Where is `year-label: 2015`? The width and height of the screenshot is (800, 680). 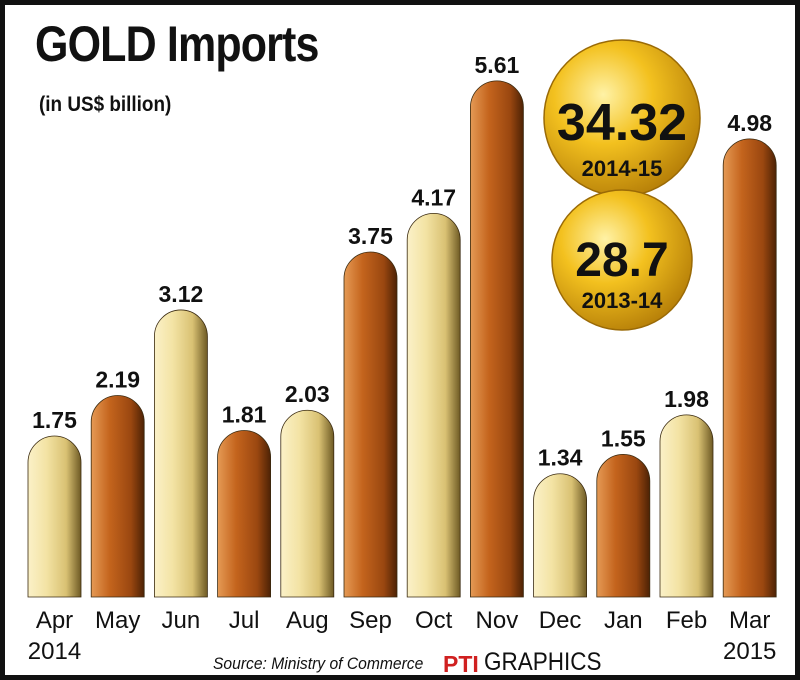
year-label: 2015 is located at coordinates (749, 651).